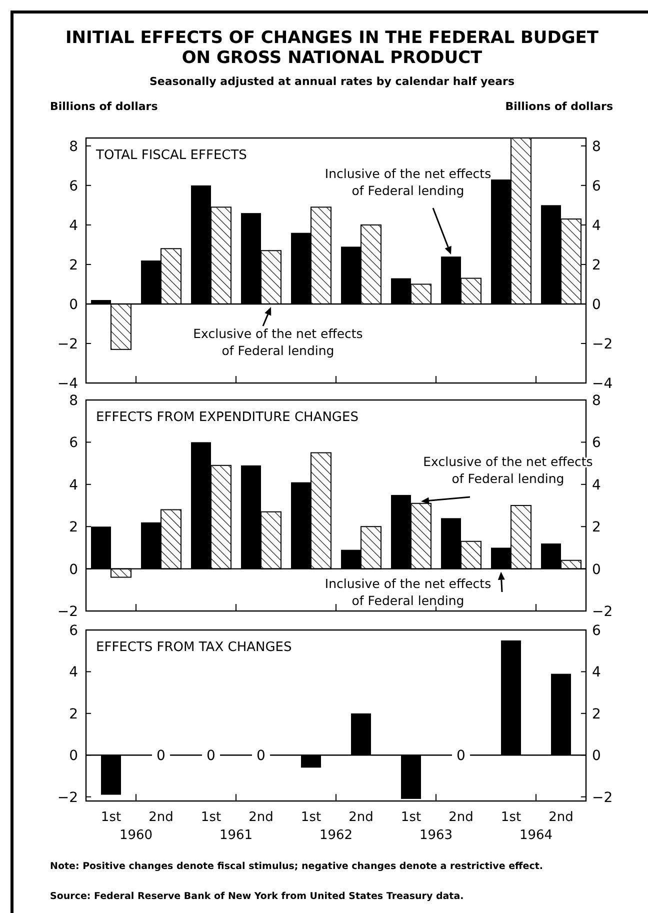  What do you see at coordinates (332, 48) in the screenshot?
I see `chart-title: INITIAL EFFECTS OF CHANGES IN THE FEDERAL BUDGET ON GROSS NATIONAL PRODUCT` at bounding box center [332, 48].